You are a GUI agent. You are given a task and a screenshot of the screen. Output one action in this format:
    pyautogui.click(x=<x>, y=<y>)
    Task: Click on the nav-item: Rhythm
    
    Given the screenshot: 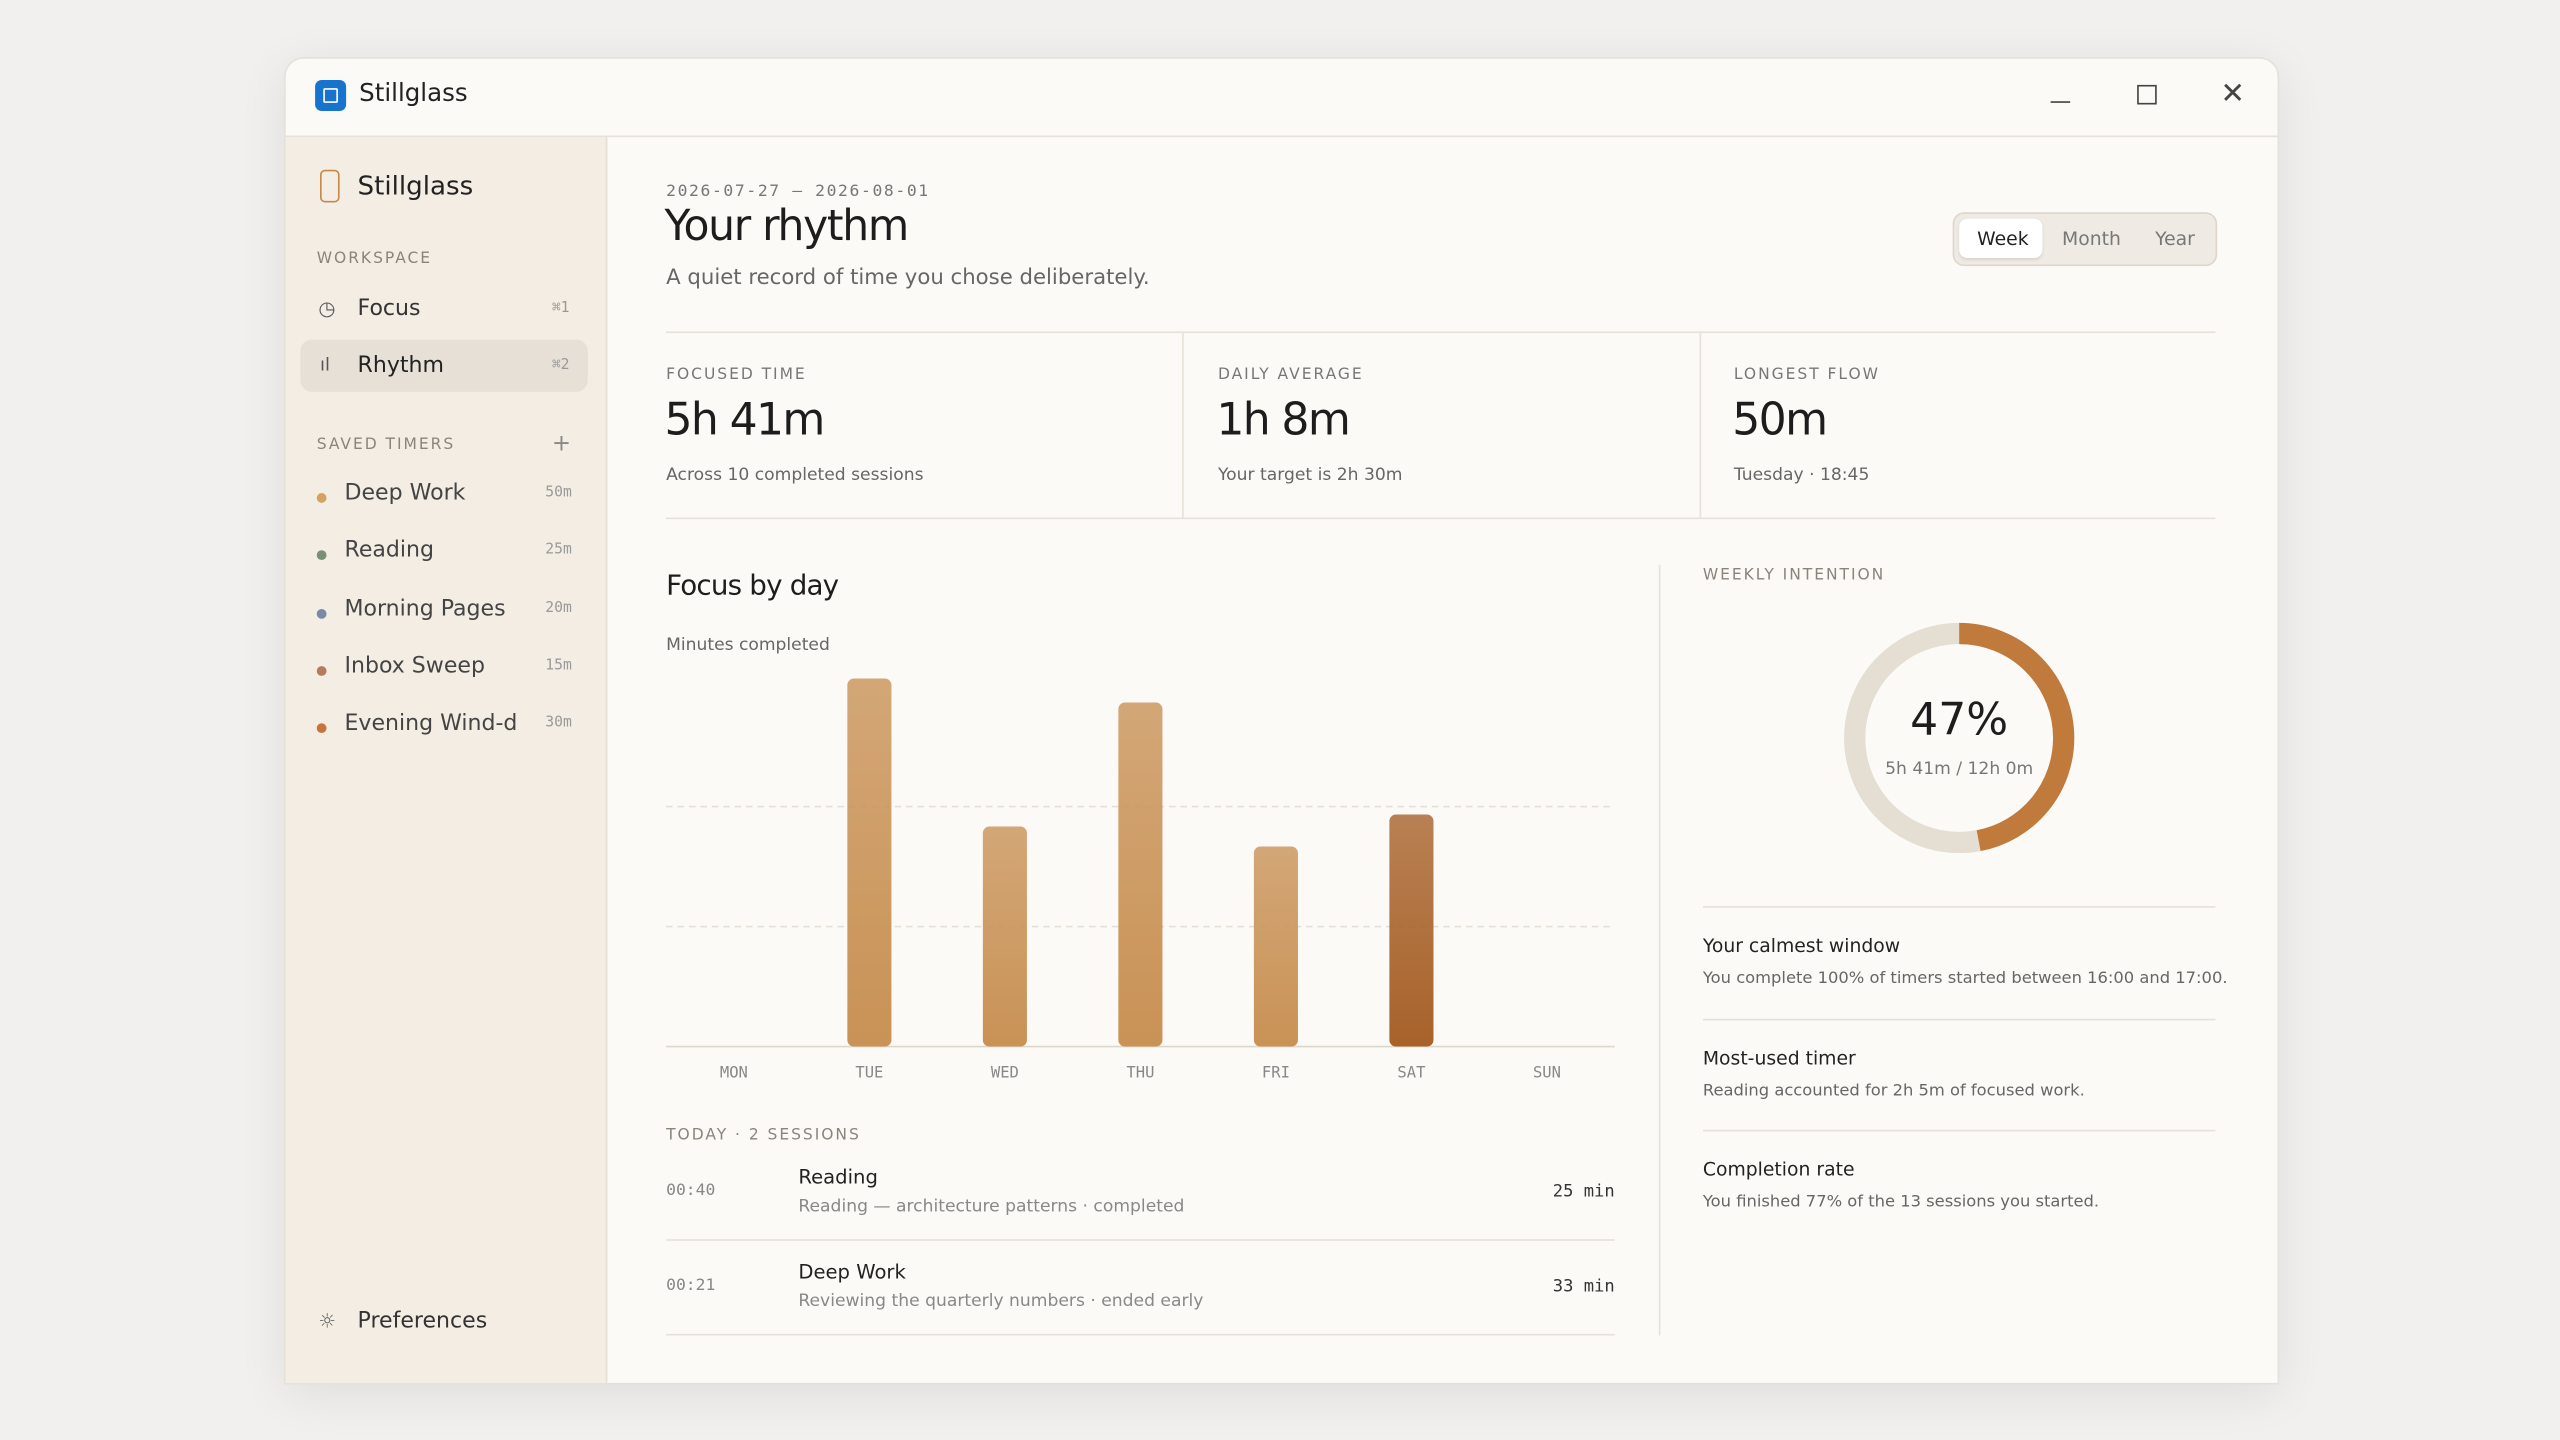 What is the action you would take?
    pyautogui.click(x=400, y=365)
    